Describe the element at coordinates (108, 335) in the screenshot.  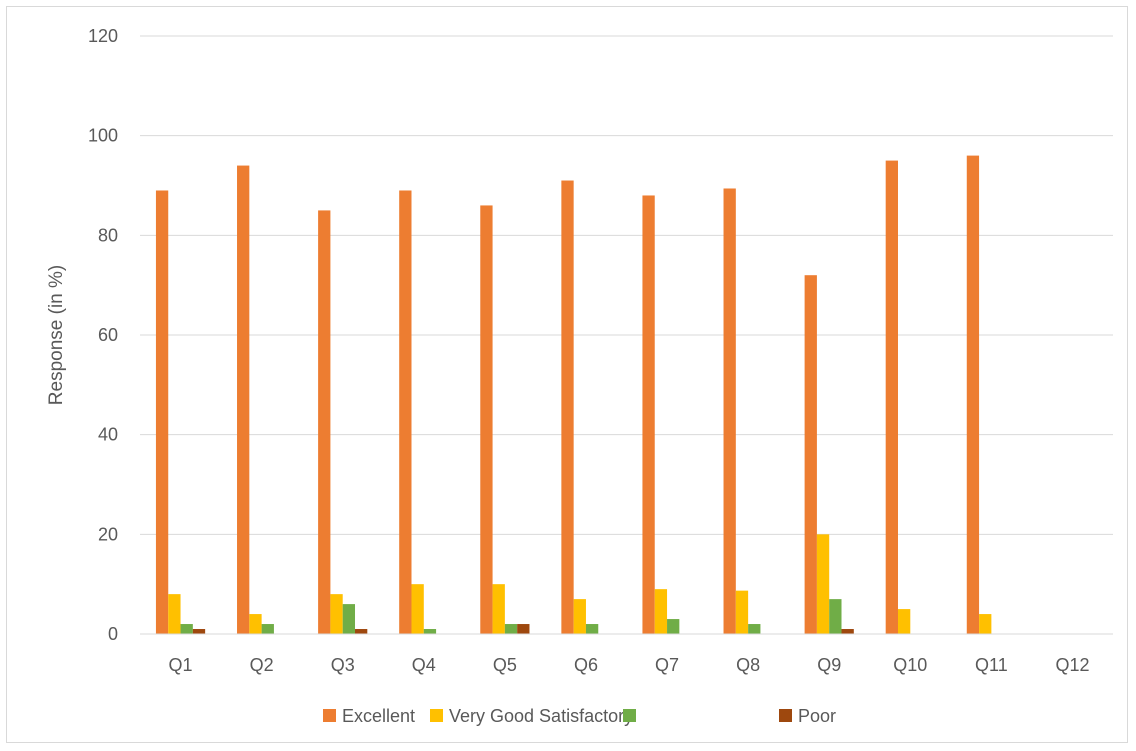
I see `y-tick-label: 60` at that location.